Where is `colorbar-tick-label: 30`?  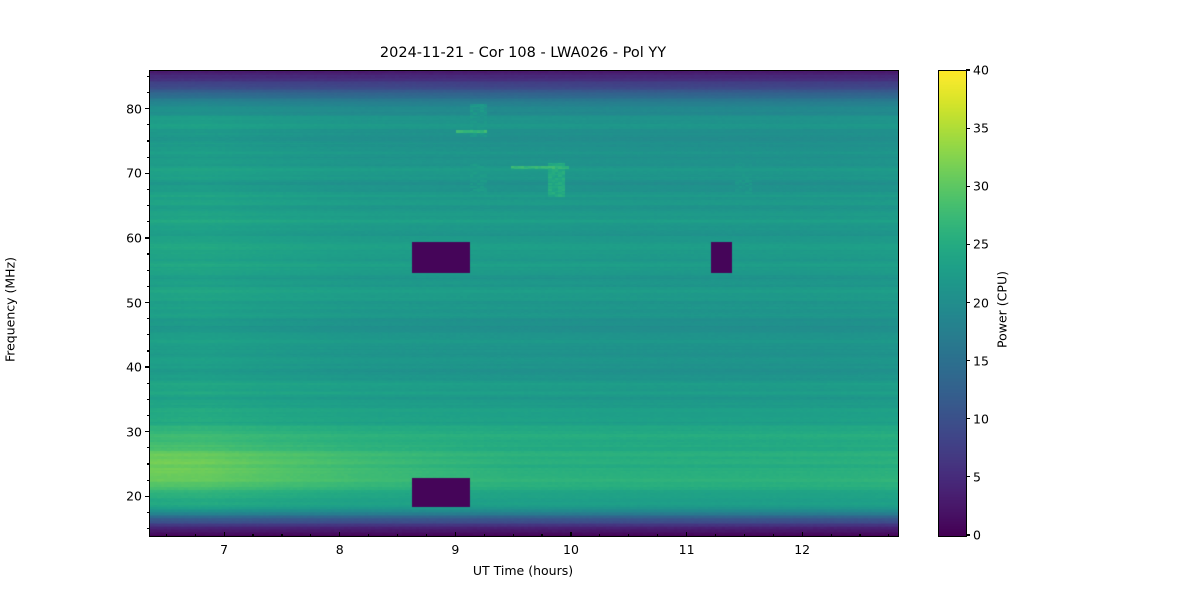
colorbar-tick-label: 30 is located at coordinates (981, 186).